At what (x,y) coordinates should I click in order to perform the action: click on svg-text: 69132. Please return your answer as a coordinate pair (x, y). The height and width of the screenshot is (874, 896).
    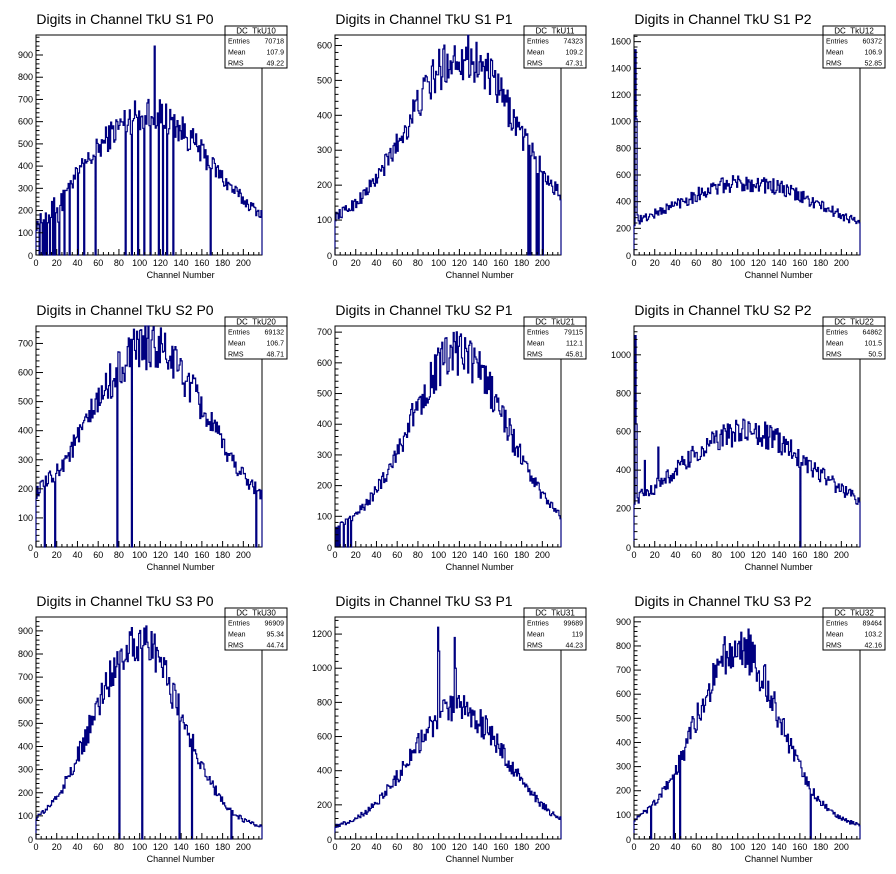
    Looking at the image, I should click on (275, 333).